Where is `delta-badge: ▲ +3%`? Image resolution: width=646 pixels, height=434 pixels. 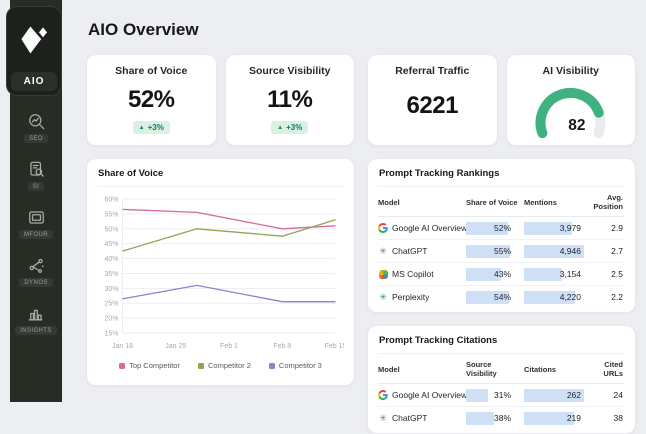 delta-badge: ▲ +3% is located at coordinates (151, 127).